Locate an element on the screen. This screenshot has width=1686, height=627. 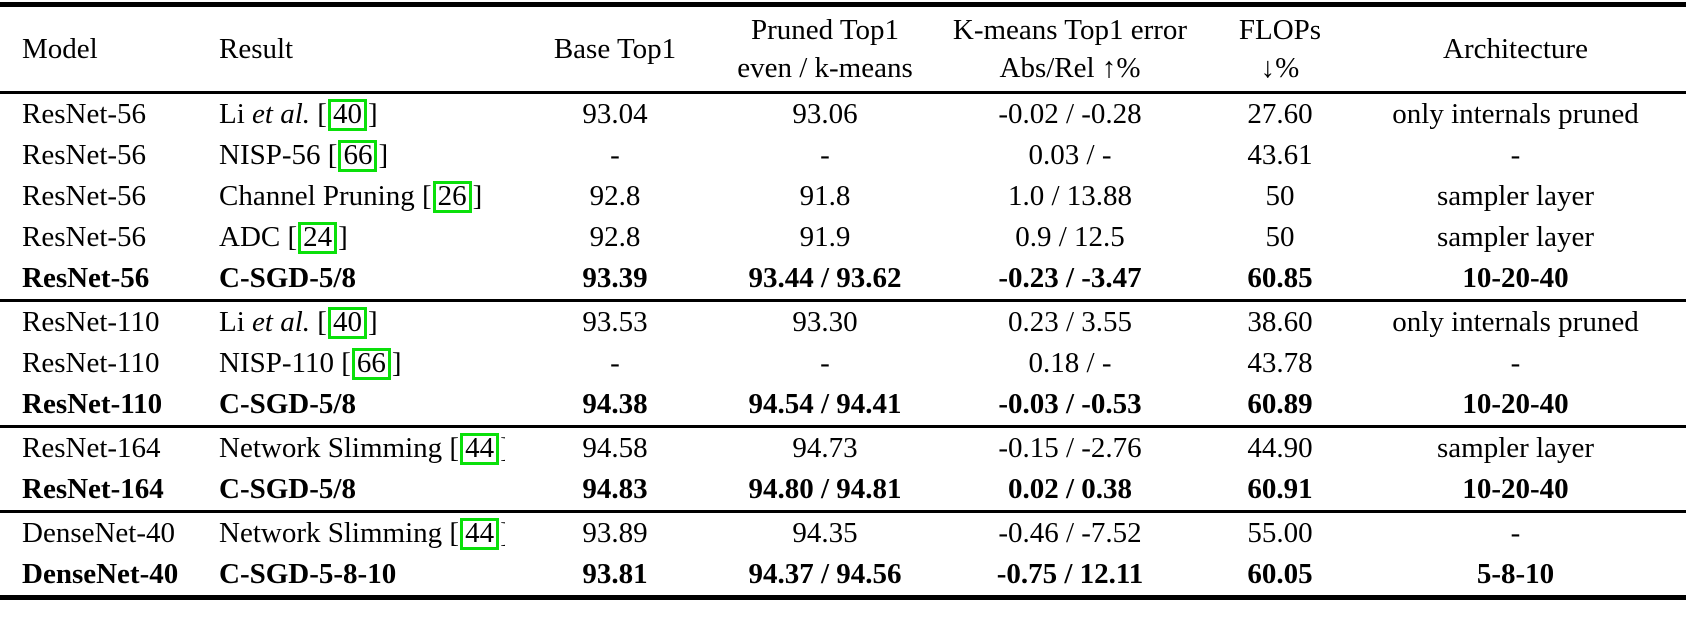
result-text: ADC is located at coordinates (253, 237).